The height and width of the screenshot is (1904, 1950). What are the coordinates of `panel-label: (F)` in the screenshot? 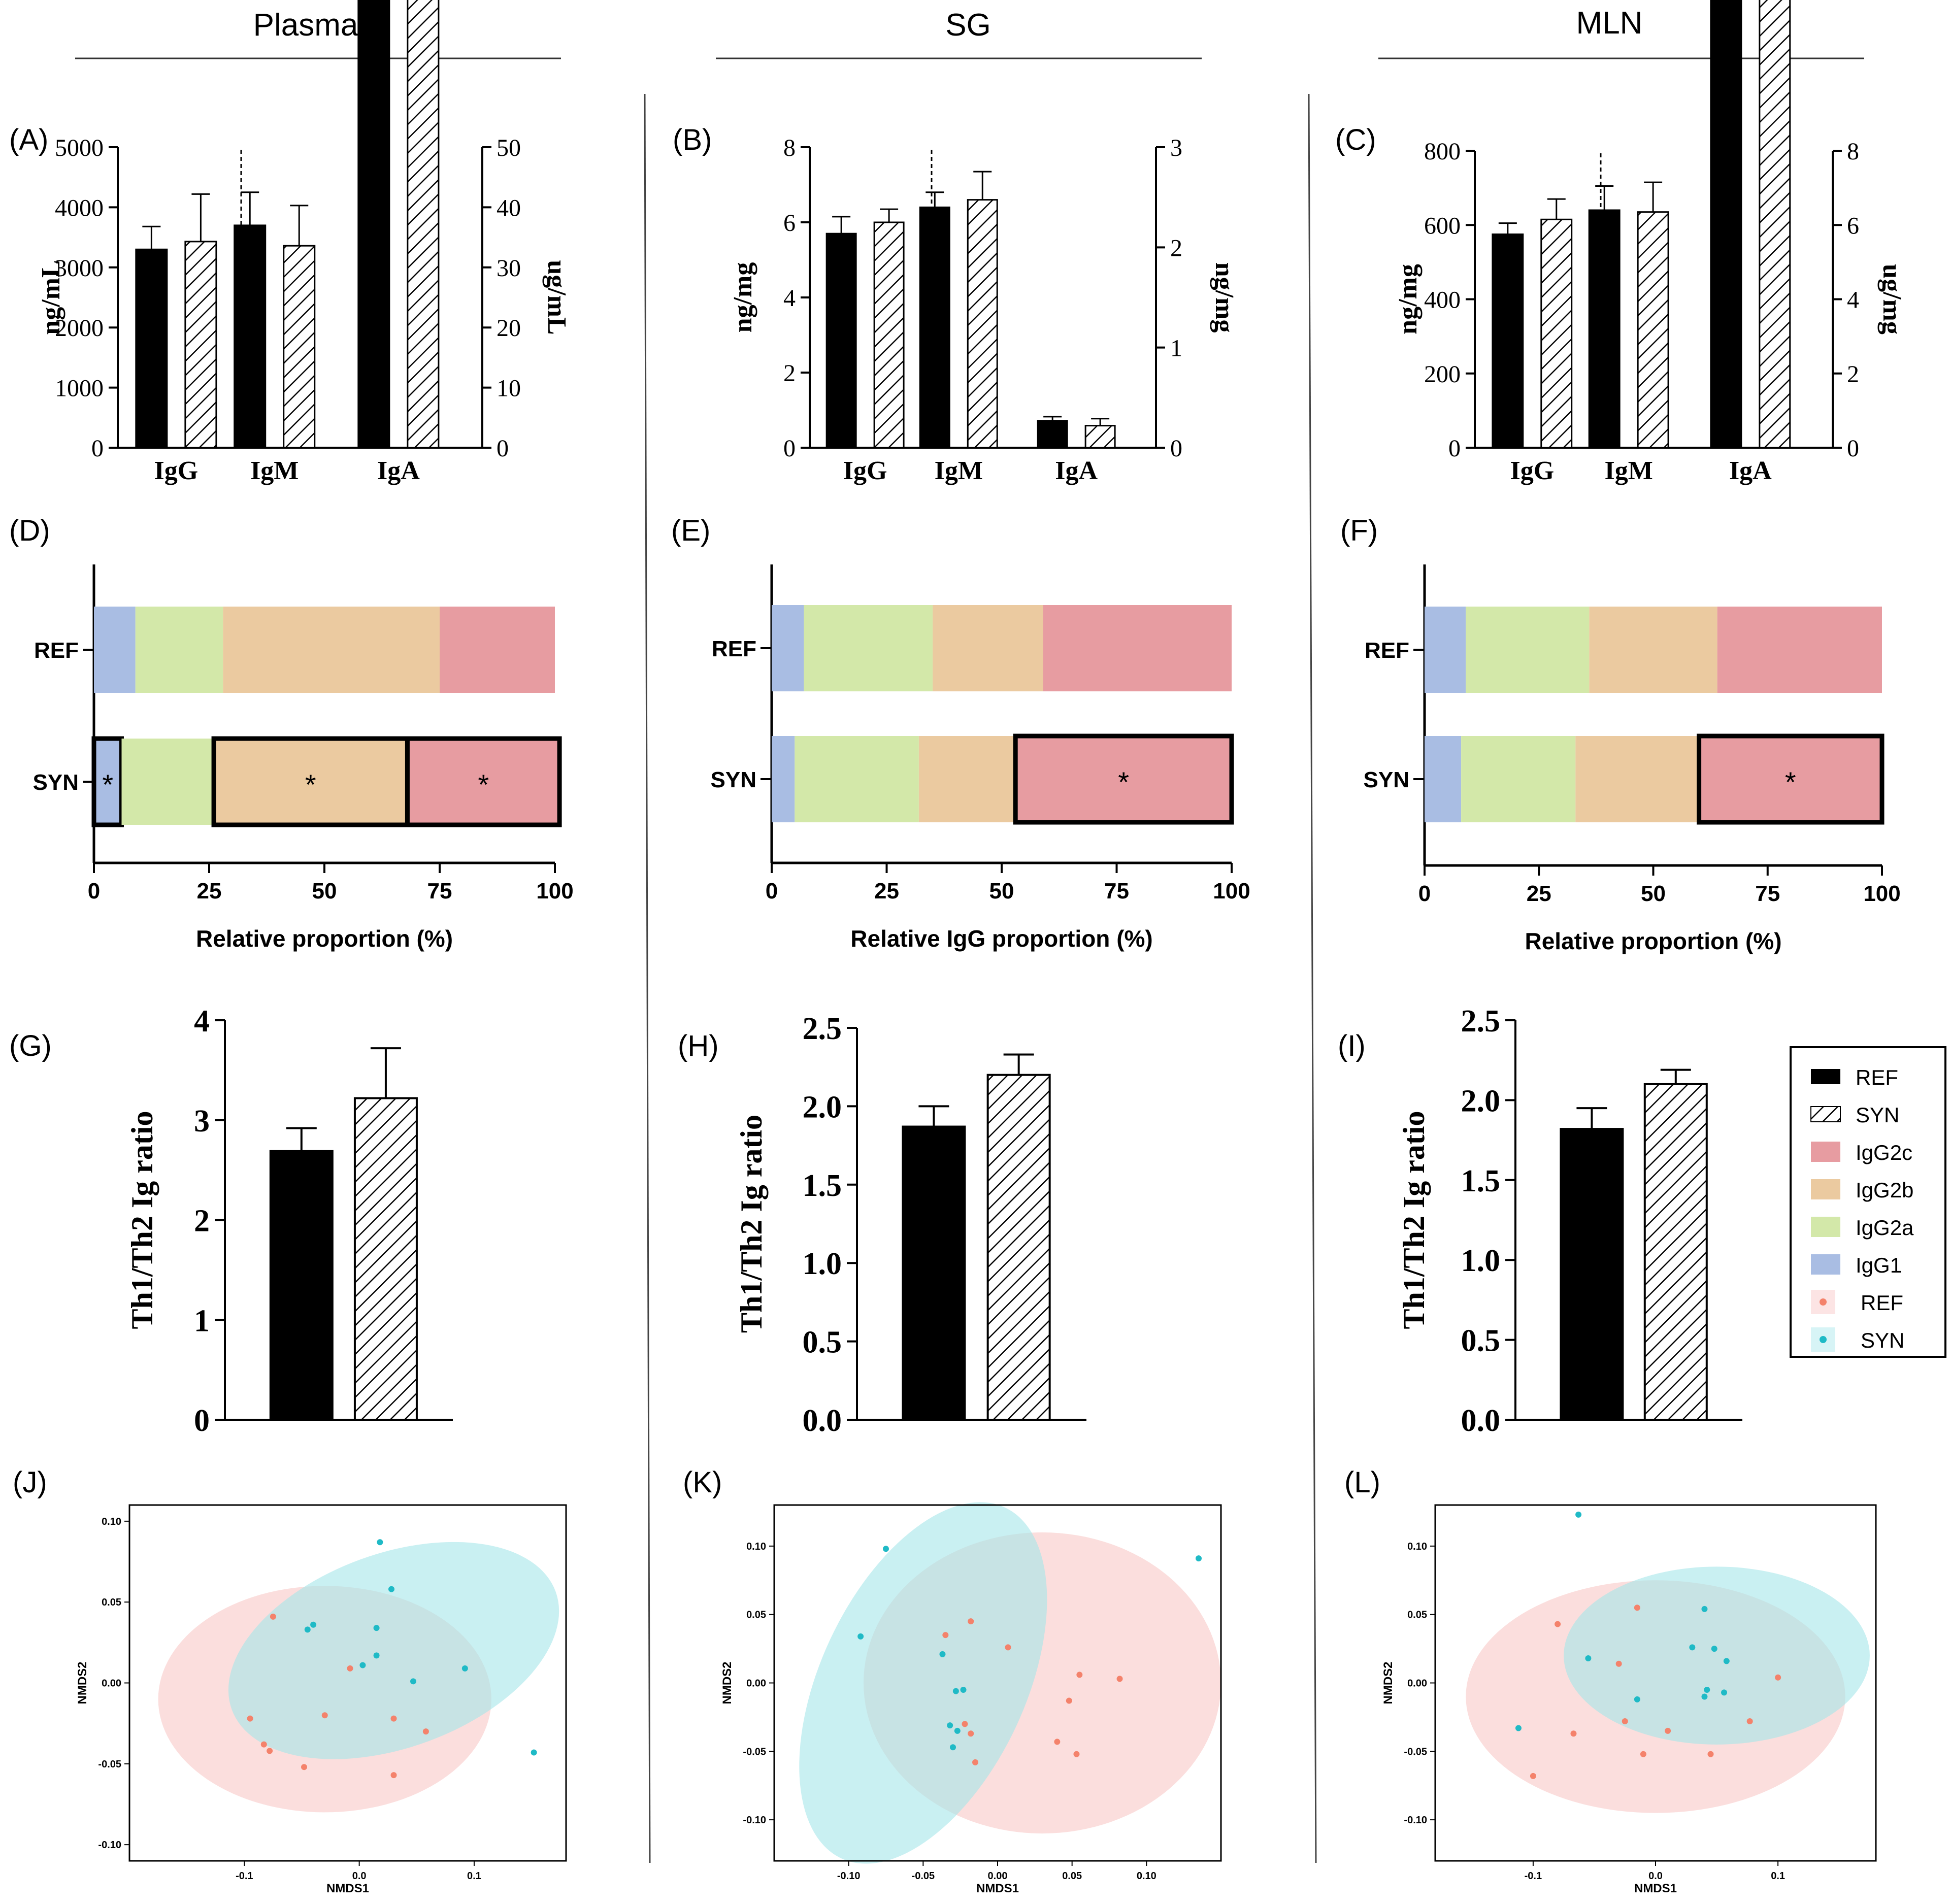 It's located at (1359, 530).